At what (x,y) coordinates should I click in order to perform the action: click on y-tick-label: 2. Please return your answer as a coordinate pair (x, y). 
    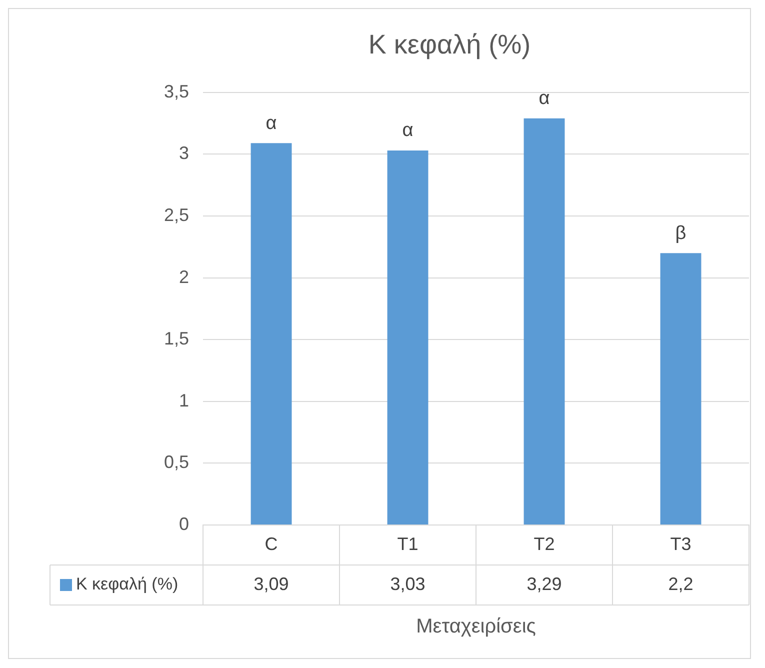
    Looking at the image, I should click on (184, 276).